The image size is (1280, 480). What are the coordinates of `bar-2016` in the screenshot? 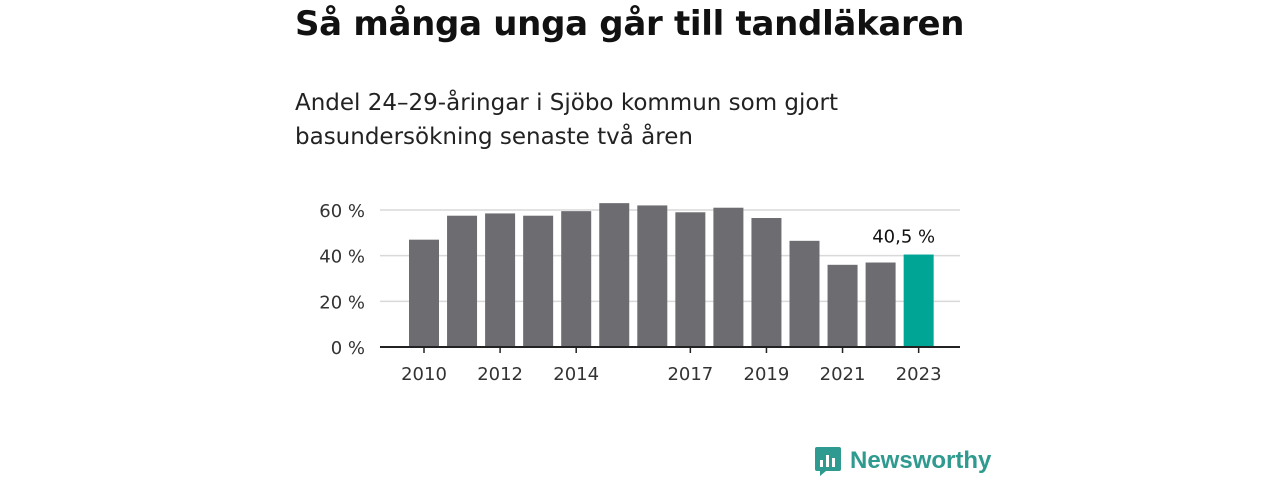 It's located at (652, 276).